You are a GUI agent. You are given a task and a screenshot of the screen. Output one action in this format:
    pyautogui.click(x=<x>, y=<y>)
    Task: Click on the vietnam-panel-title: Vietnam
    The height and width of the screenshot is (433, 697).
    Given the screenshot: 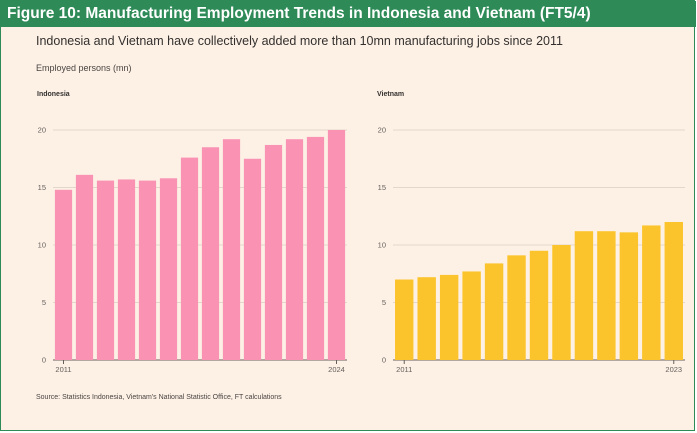 What is the action you would take?
    pyautogui.click(x=390, y=94)
    